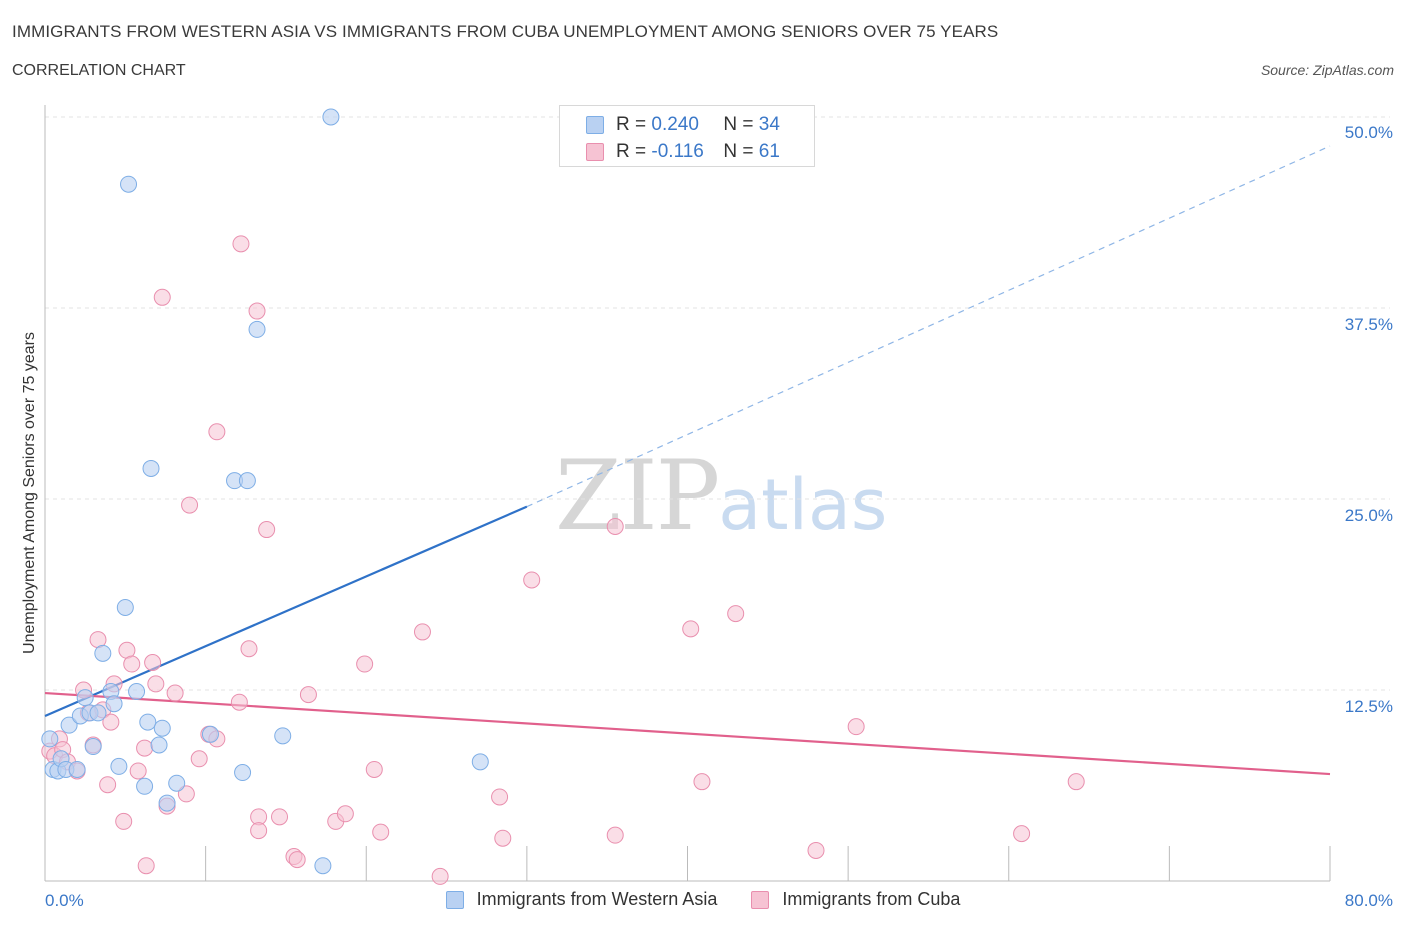  I want to click on watermark-atlas: atlas, so click(803, 505).